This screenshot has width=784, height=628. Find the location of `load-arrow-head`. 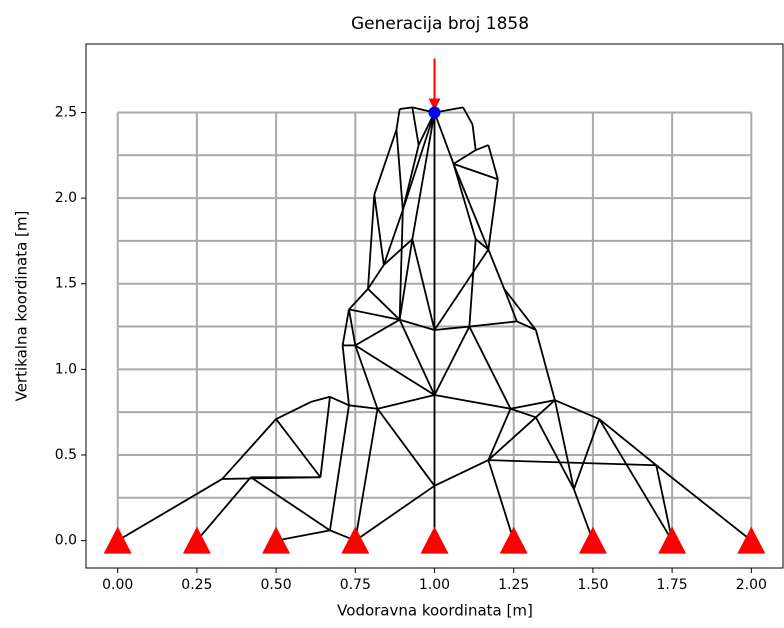

load-arrow-head is located at coordinates (434, 104).